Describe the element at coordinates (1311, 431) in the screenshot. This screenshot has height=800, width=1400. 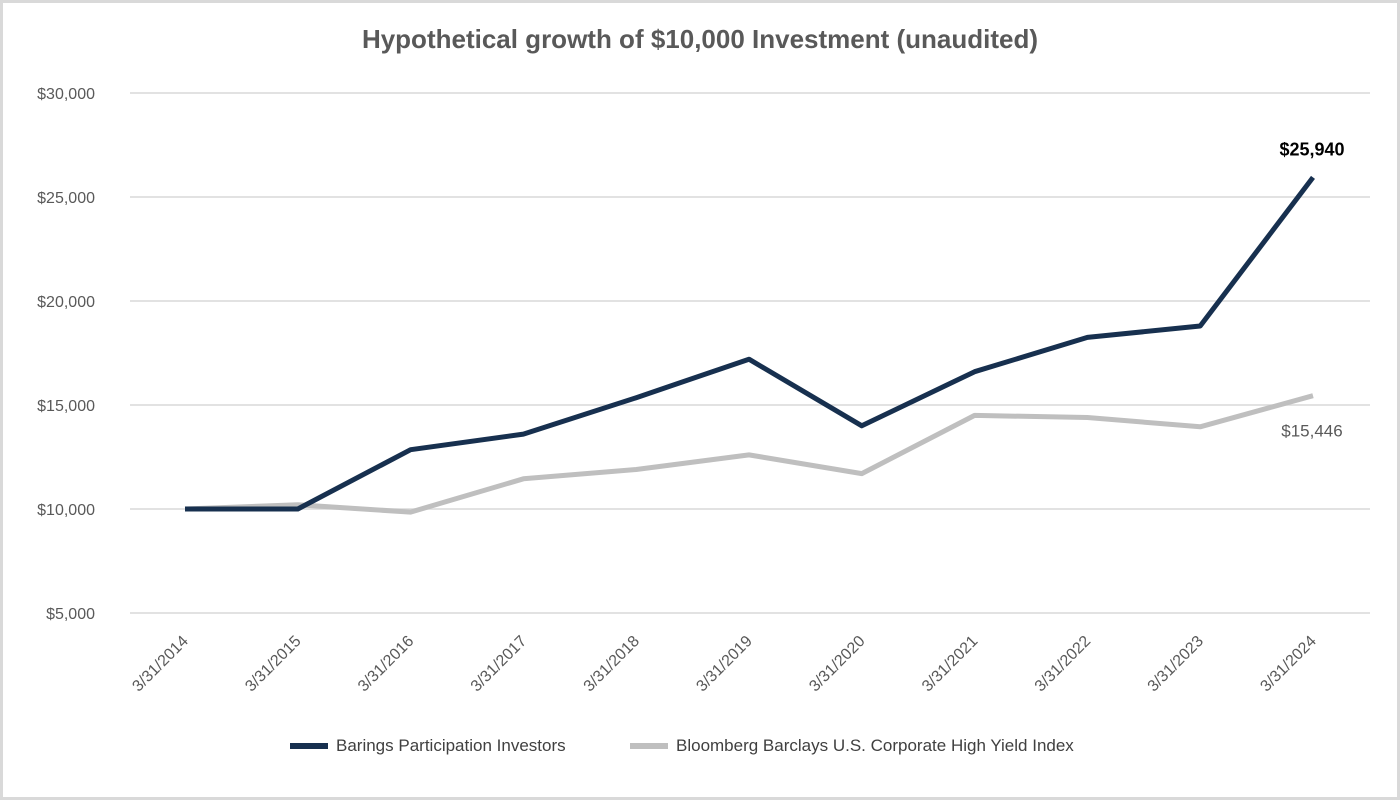
I see `end-label-high-yield-index: $15,446` at that location.